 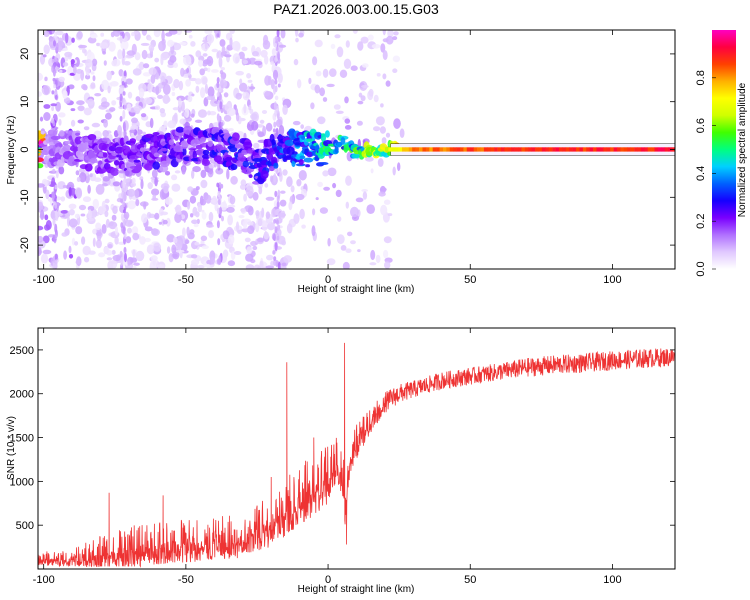 I want to click on x-tick-label: 50, so click(x=470, y=580).